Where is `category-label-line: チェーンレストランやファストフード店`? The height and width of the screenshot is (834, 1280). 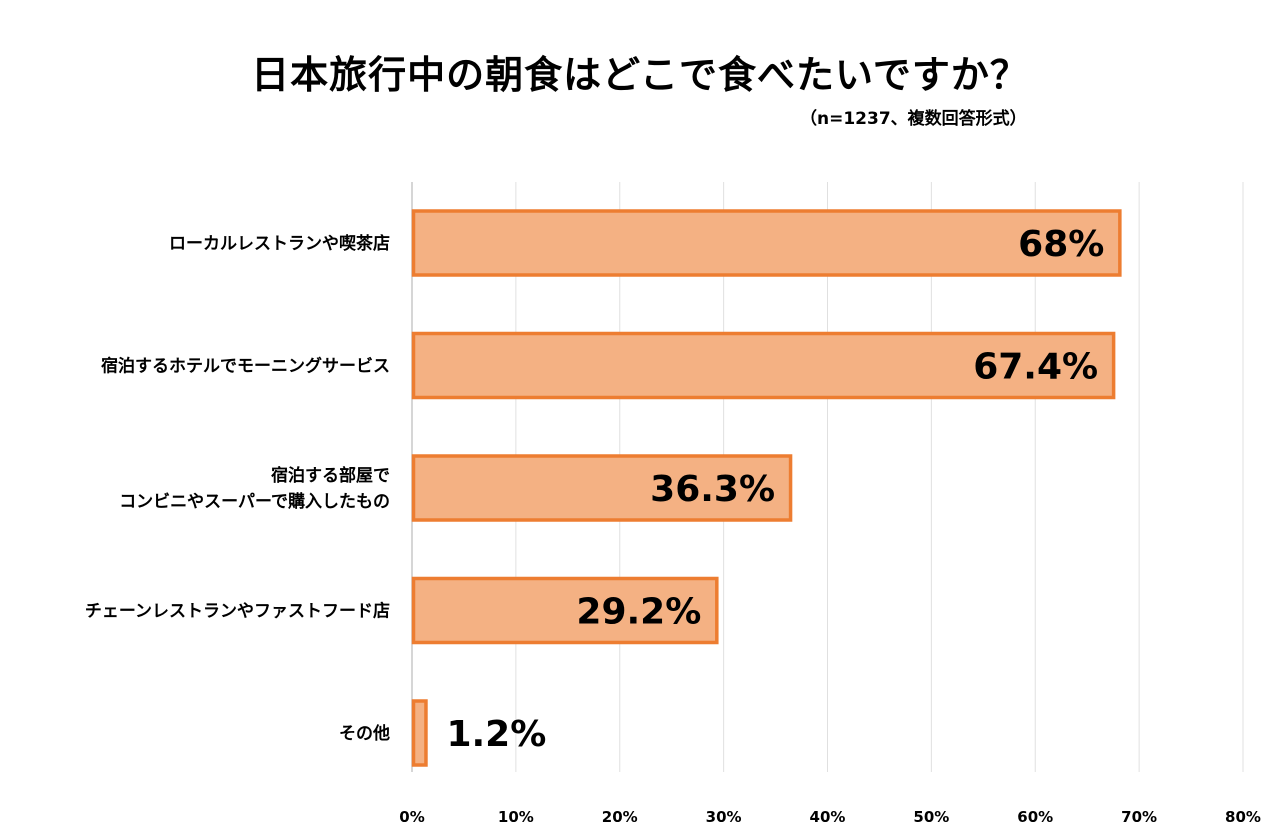 category-label-line: チェーンレストランやファストフード店 is located at coordinates (237, 611).